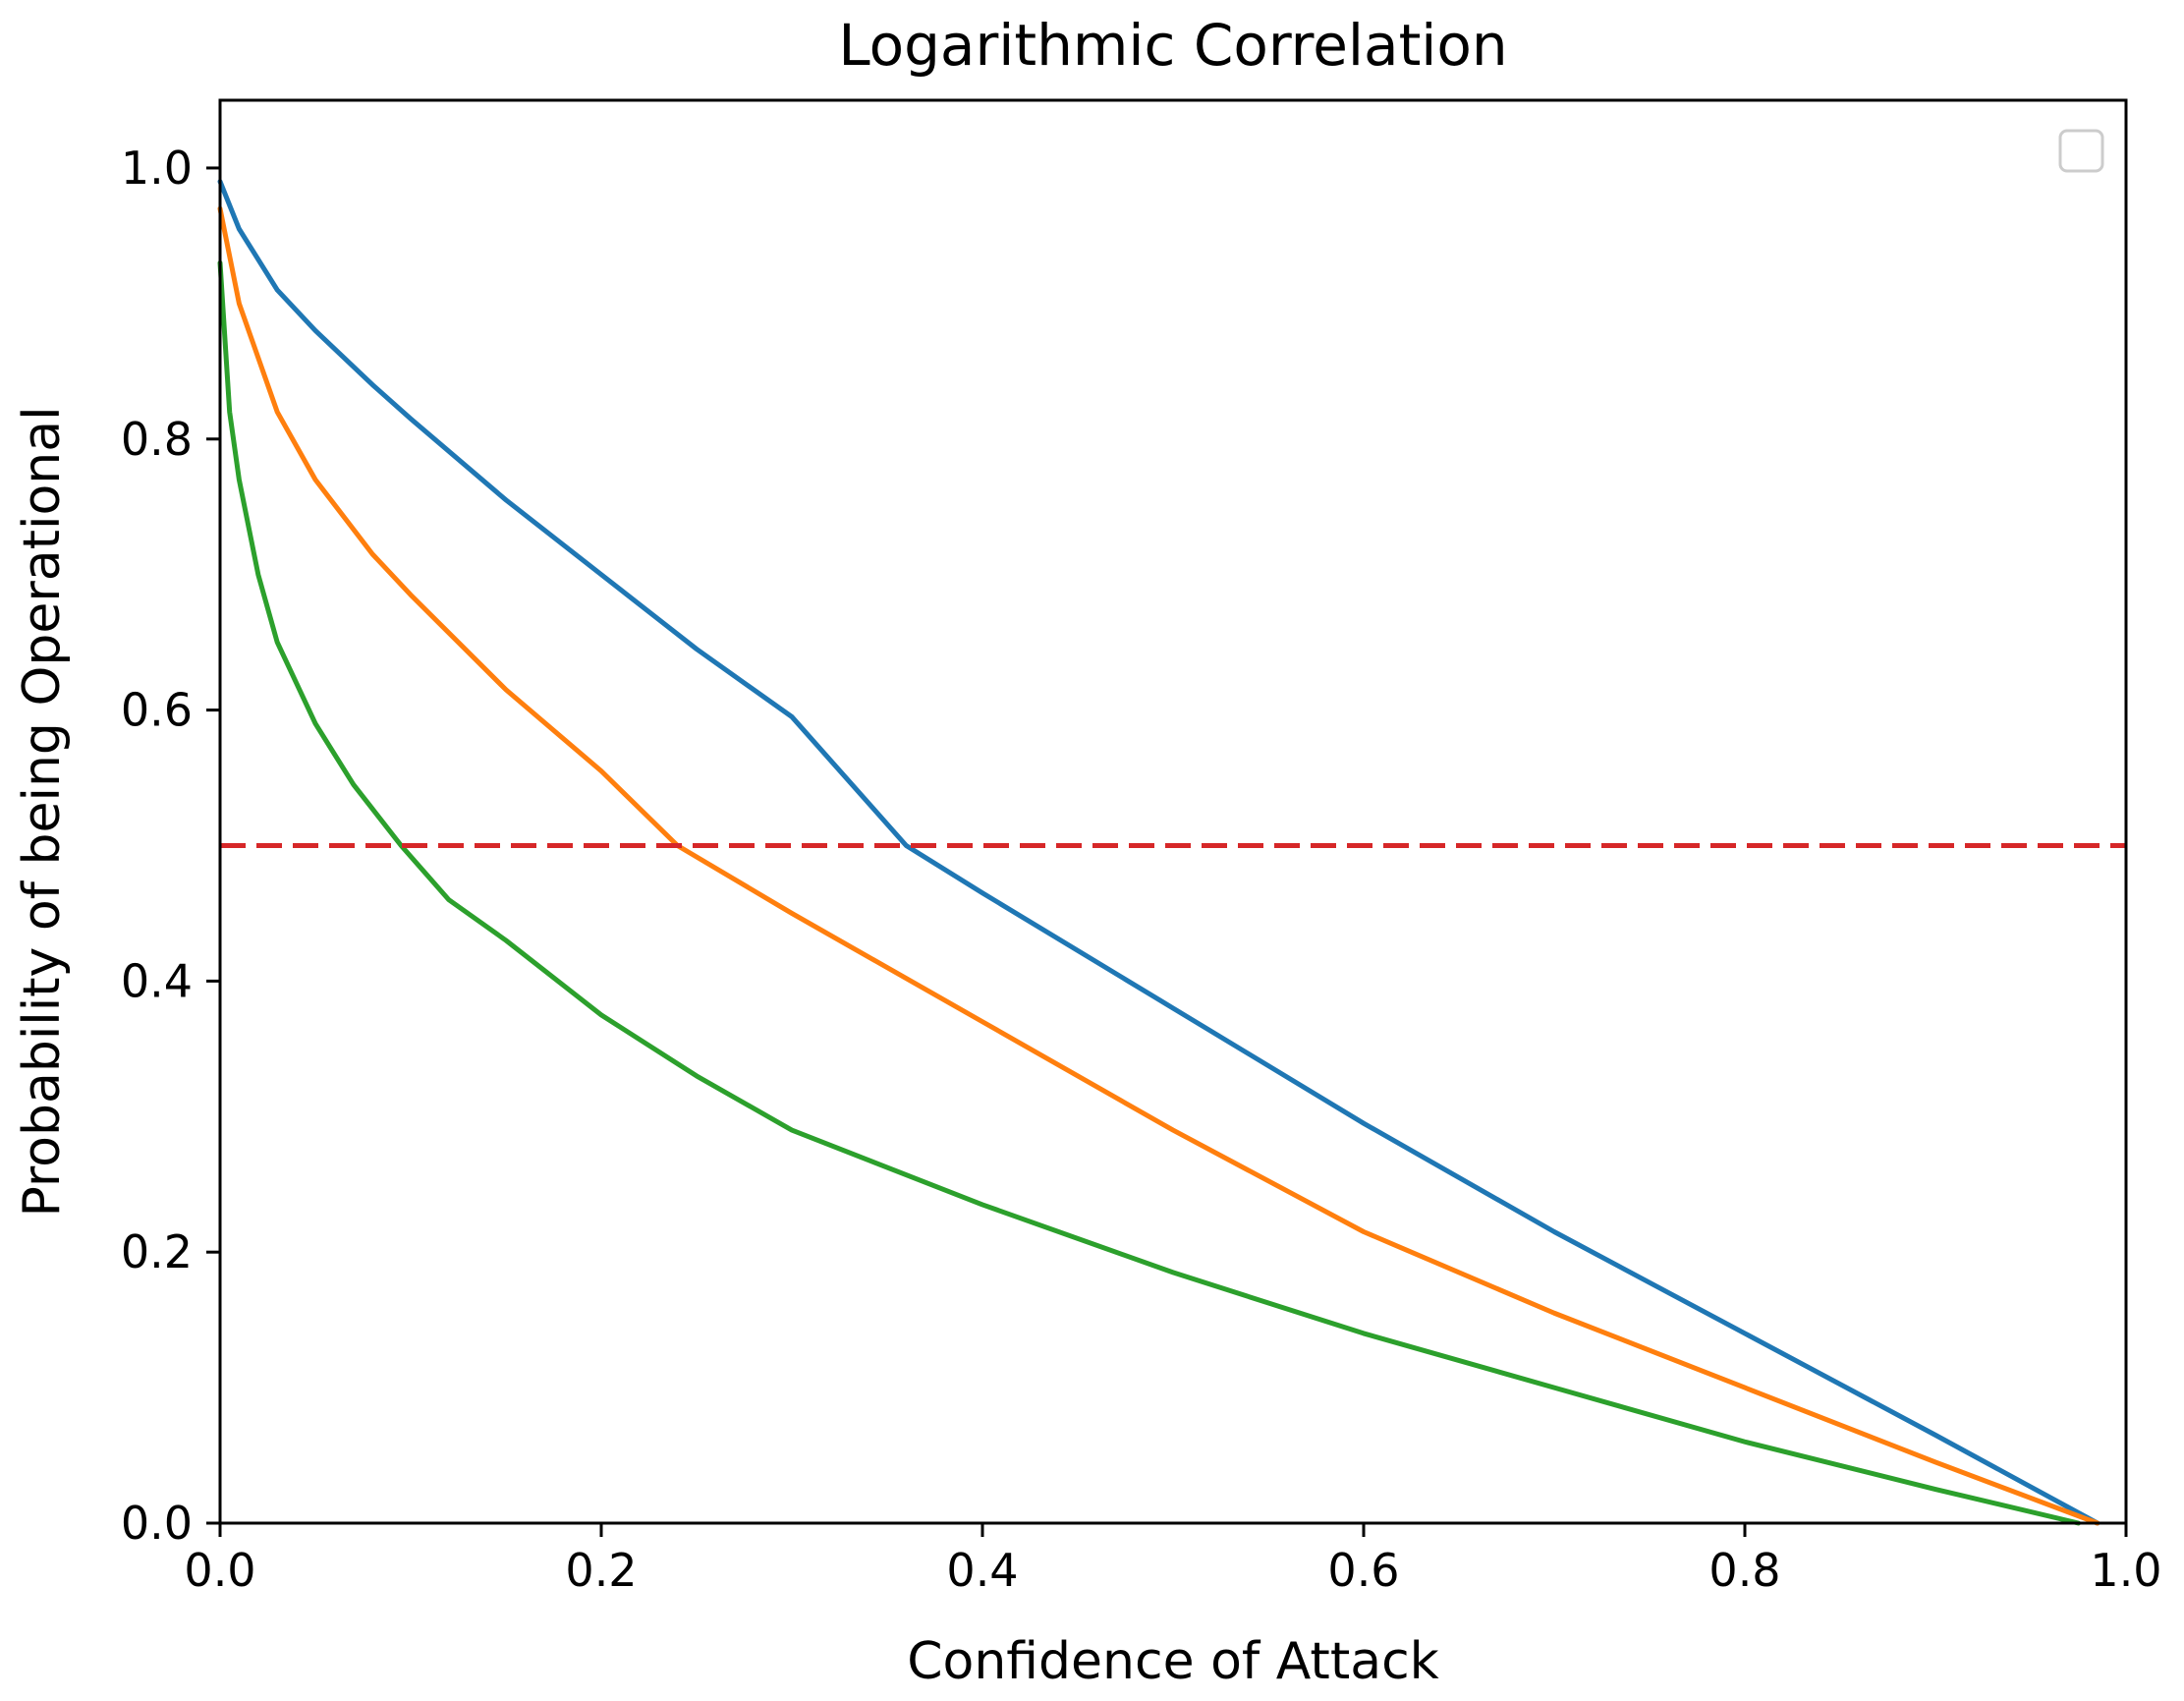 Image resolution: width=2184 pixels, height=1701 pixels. I want to click on y-tick-label: 0.0, so click(157, 1524).